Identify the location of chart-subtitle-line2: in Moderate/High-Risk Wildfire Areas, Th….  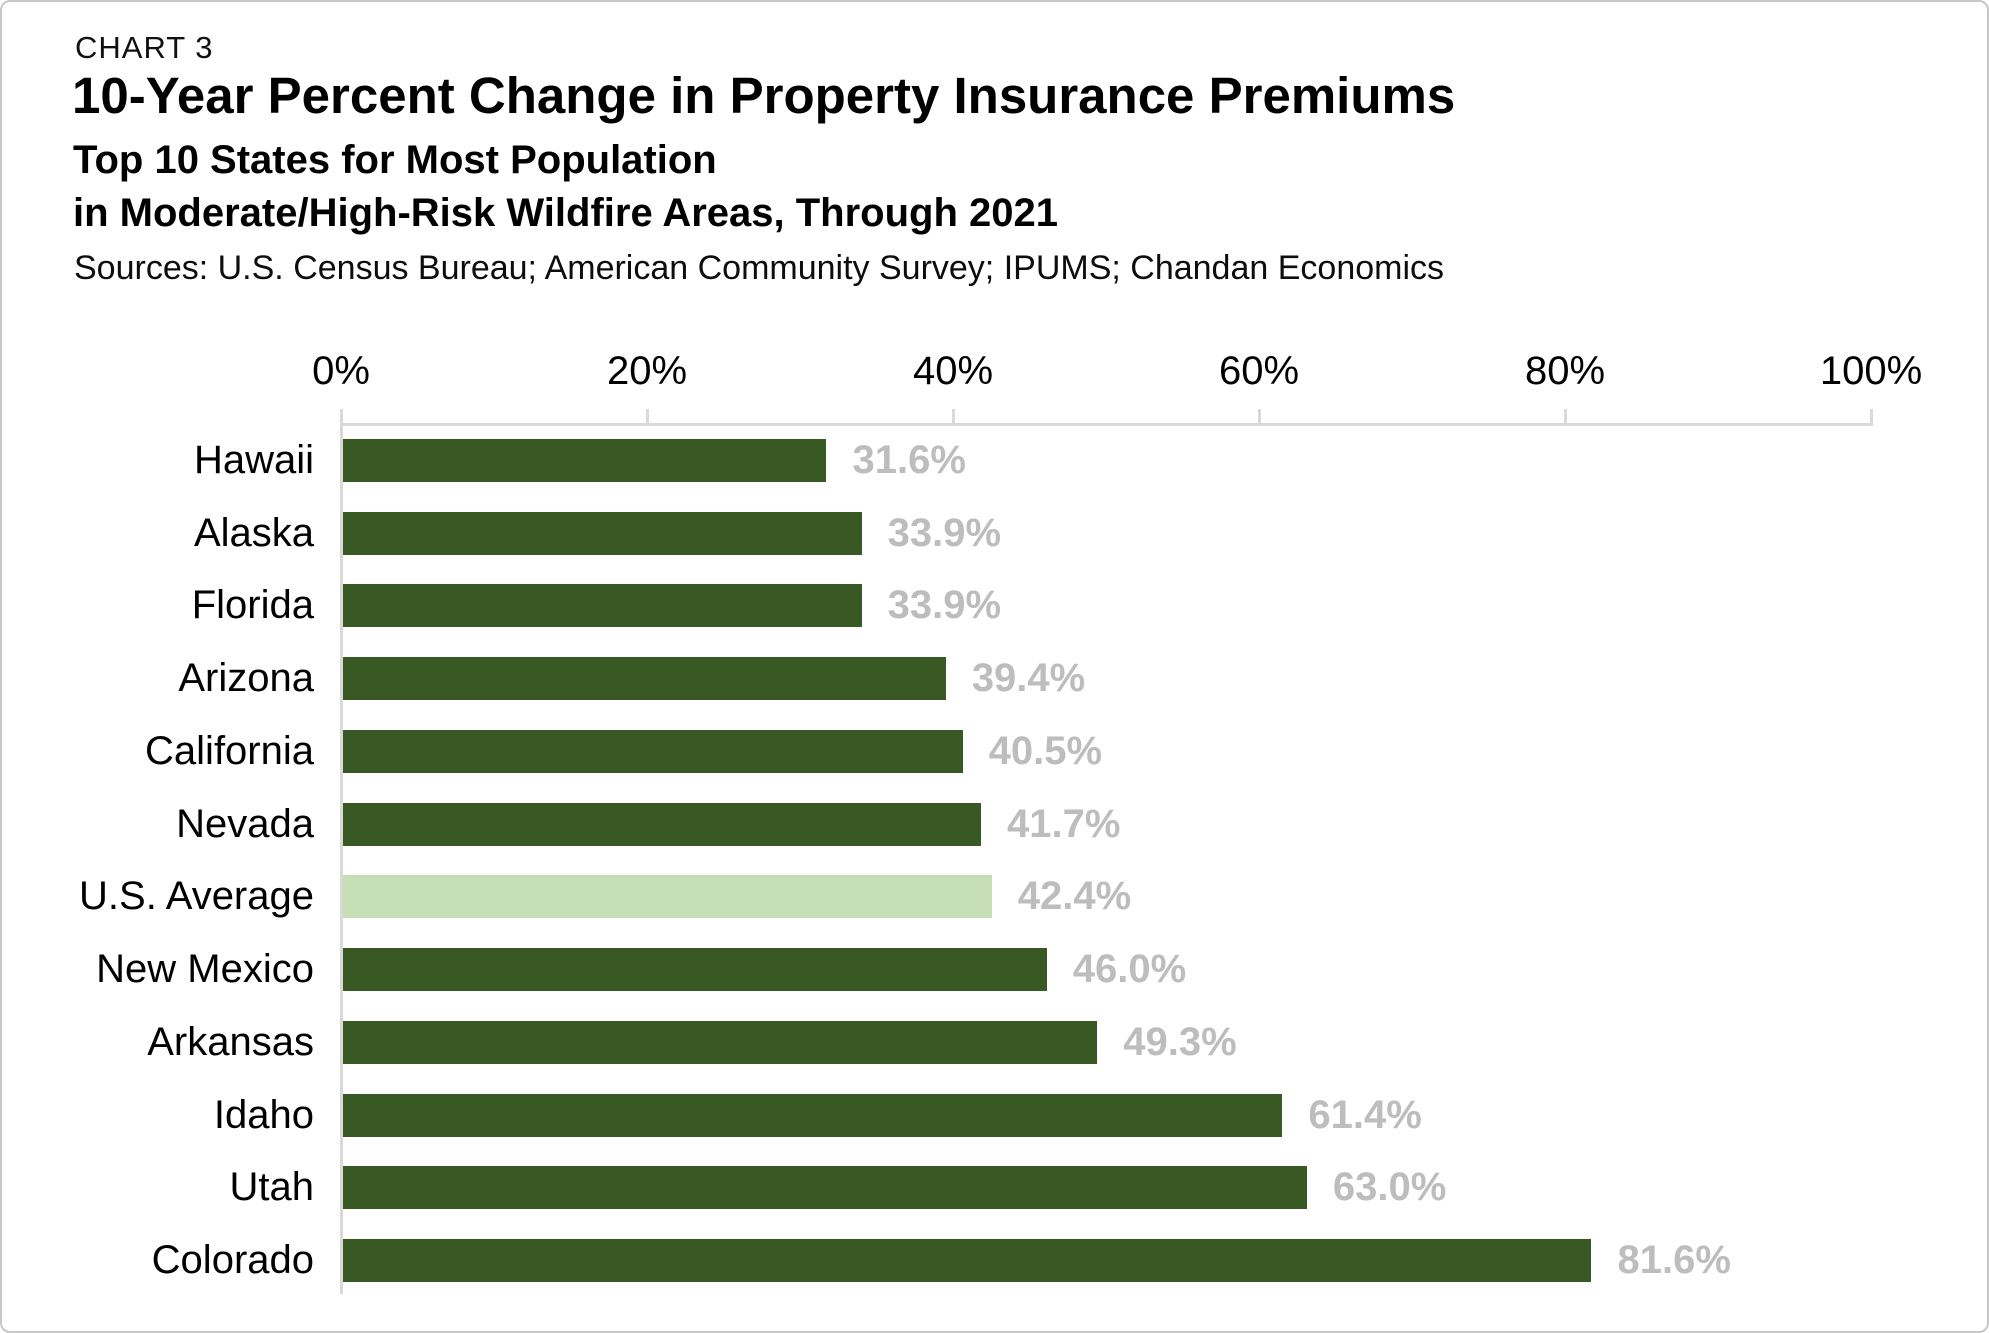
(565, 213).